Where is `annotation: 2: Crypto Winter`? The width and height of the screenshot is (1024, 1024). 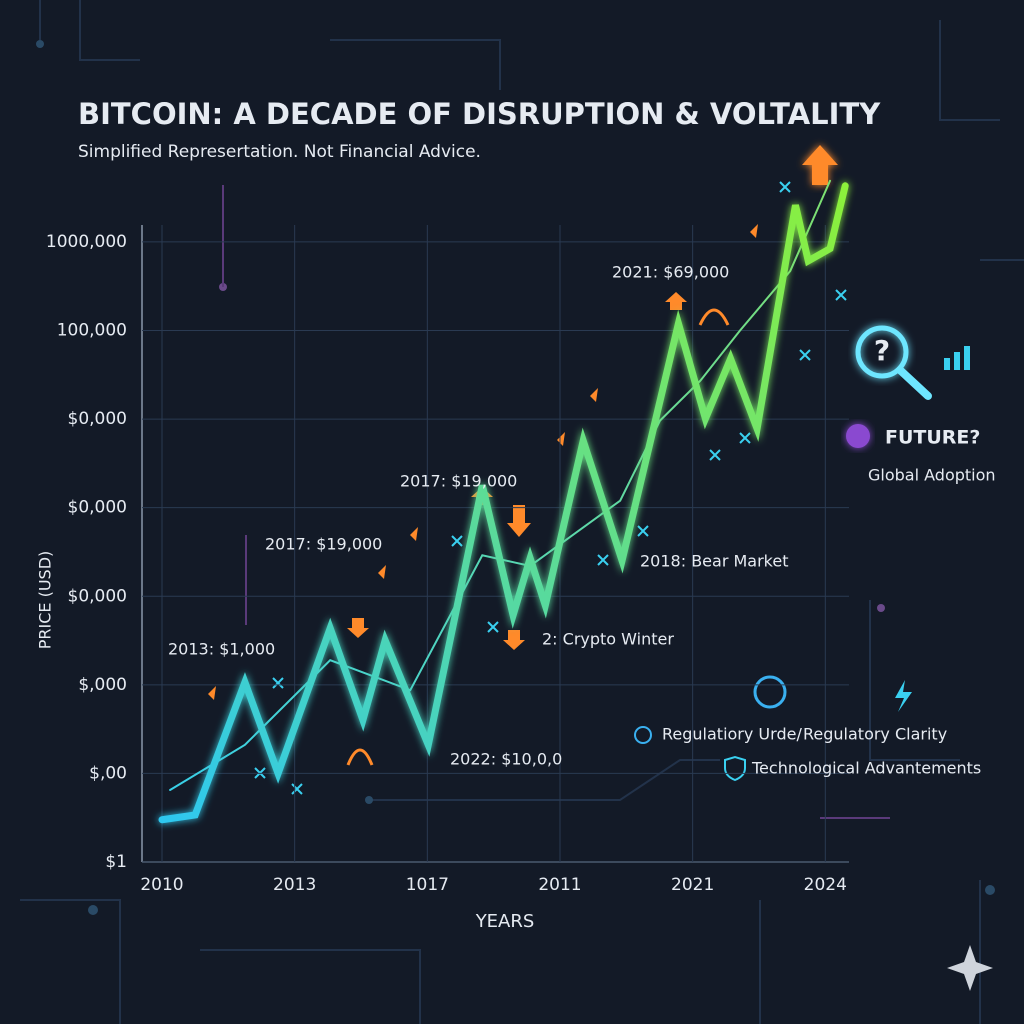
annotation: 2: Crypto Winter is located at coordinates (608, 639).